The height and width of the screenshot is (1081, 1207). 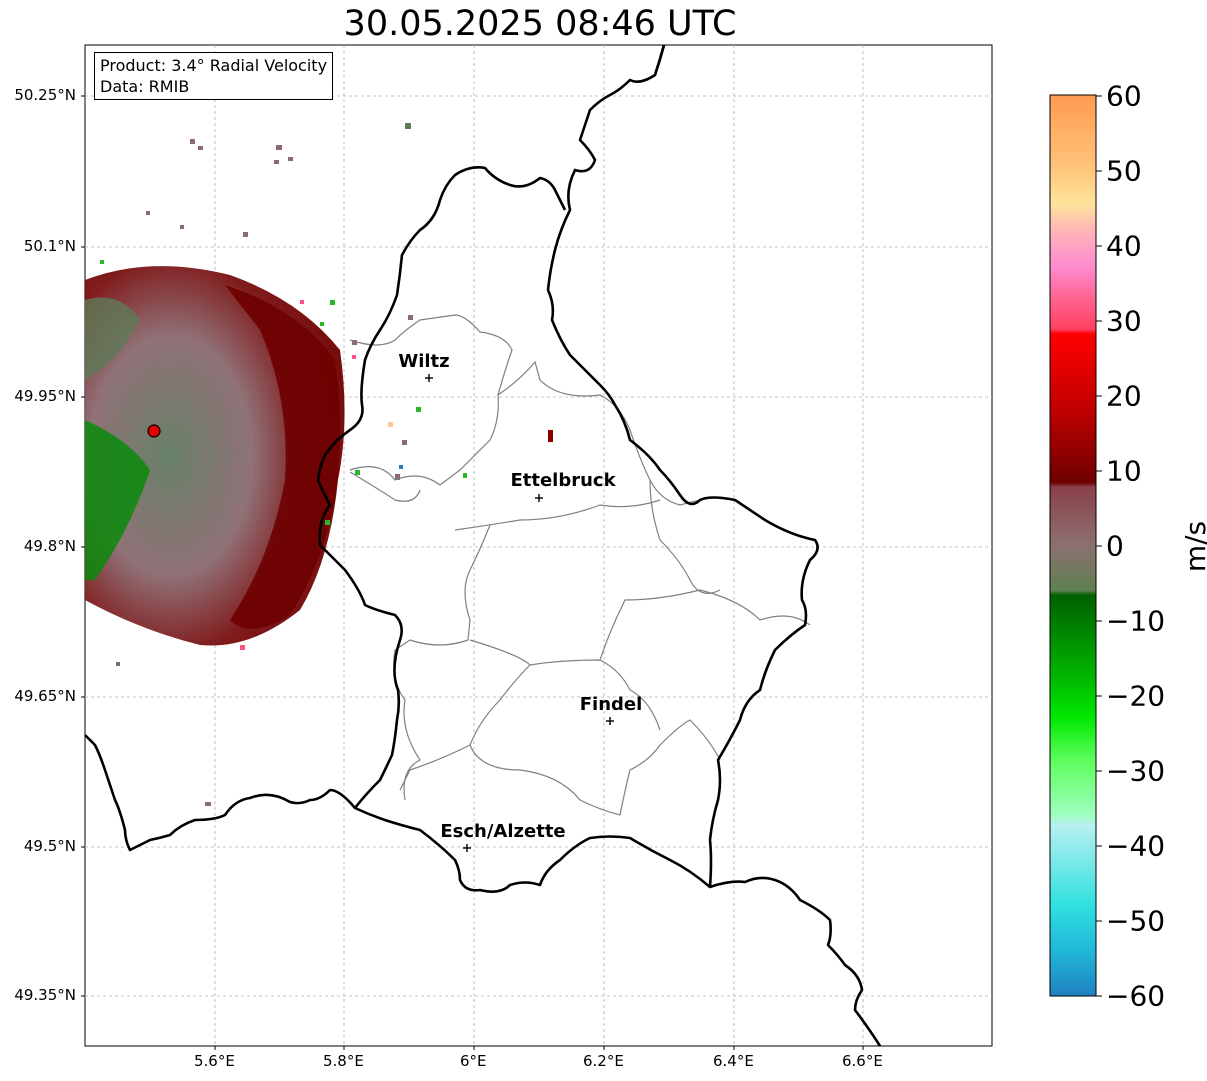 What do you see at coordinates (733, 1061) in the screenshot?
I see `lon-label: 6.4°E` at bounding box center [733, 1061].